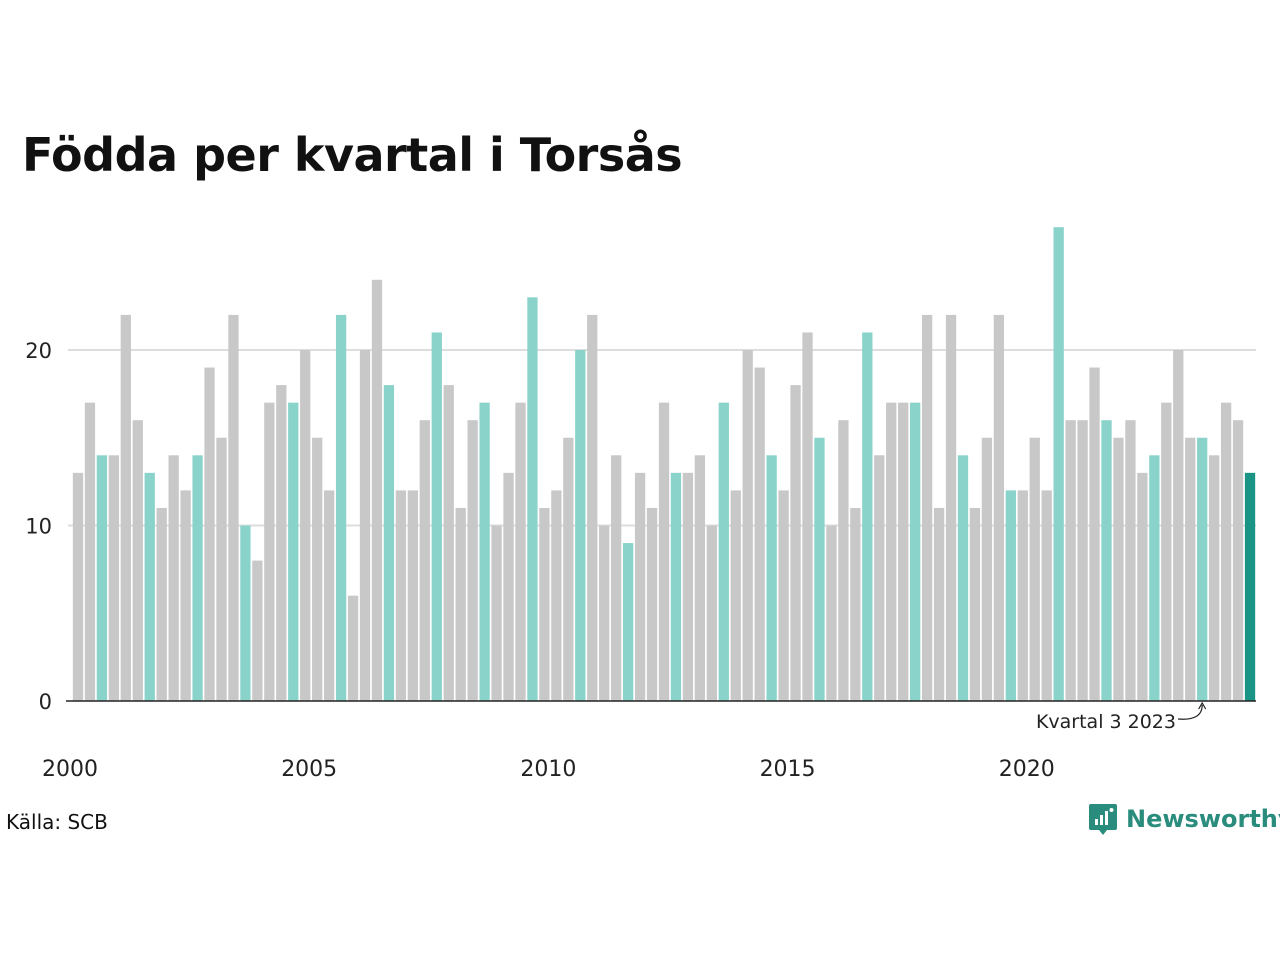 This screenshot has height=960, width=1280. What do you see at coordinates (1103, 819) in the screenshot?
I see `newsworthy-logo-icon` at bounding box center [1103, 819].